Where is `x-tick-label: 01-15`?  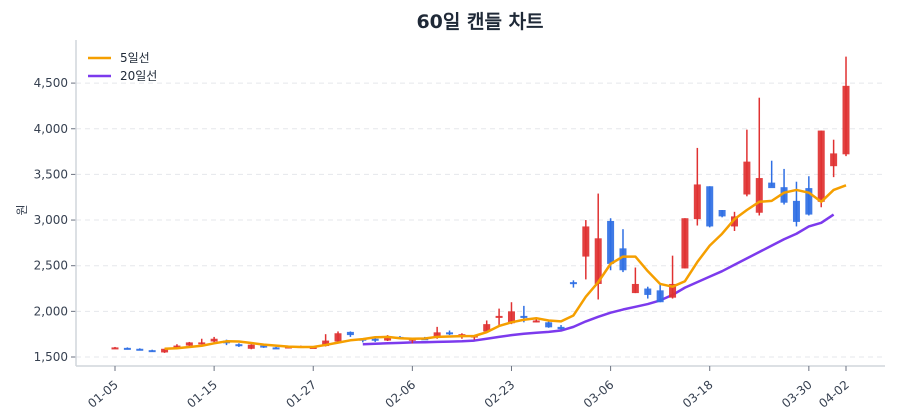 x-tick-label: 01-15 is located at coordinates (202, 394).